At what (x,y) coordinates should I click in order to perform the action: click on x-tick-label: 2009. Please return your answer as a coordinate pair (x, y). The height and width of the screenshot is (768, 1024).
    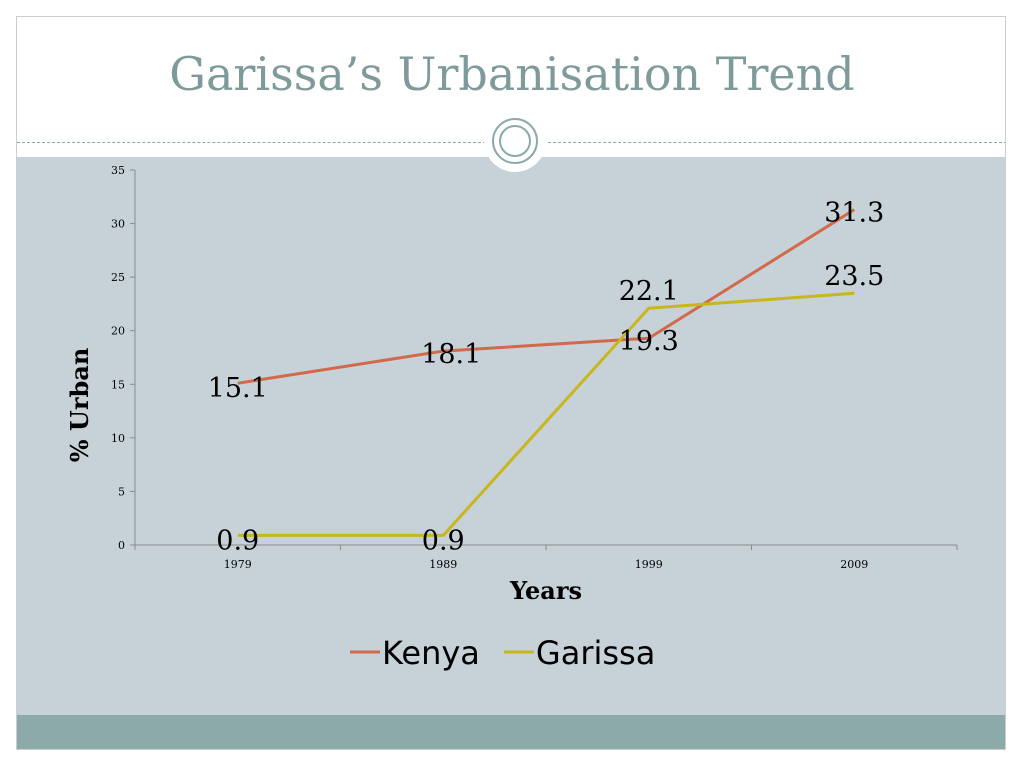
    Looking at the image, I should click on (854, 564).